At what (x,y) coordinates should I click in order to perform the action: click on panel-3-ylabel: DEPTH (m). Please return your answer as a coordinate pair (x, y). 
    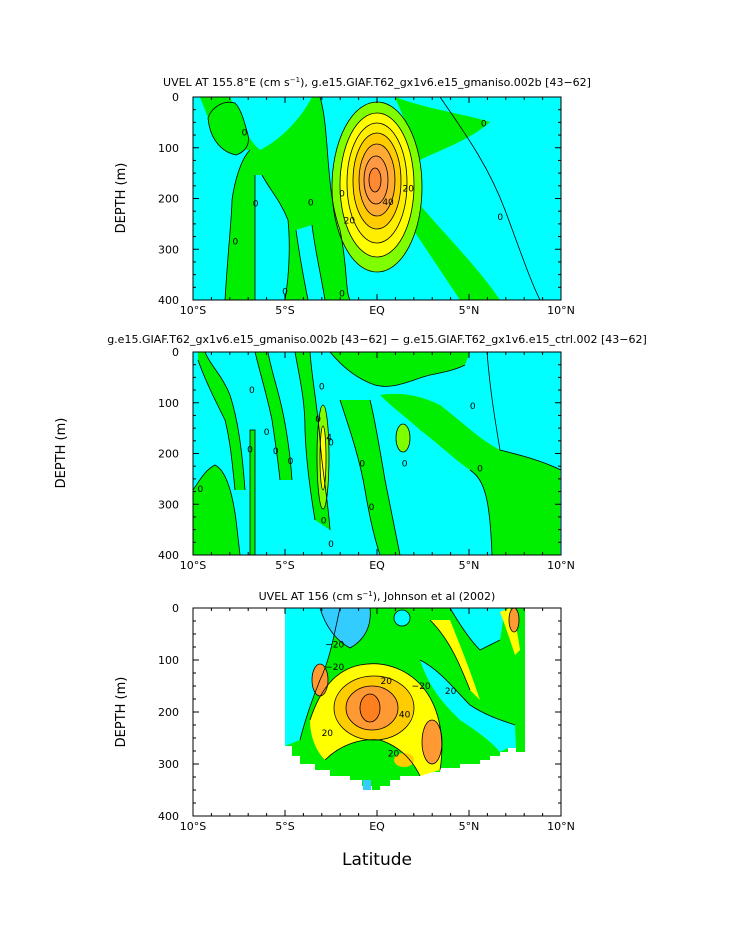
    Looking at the image, I should click on (121, 712).